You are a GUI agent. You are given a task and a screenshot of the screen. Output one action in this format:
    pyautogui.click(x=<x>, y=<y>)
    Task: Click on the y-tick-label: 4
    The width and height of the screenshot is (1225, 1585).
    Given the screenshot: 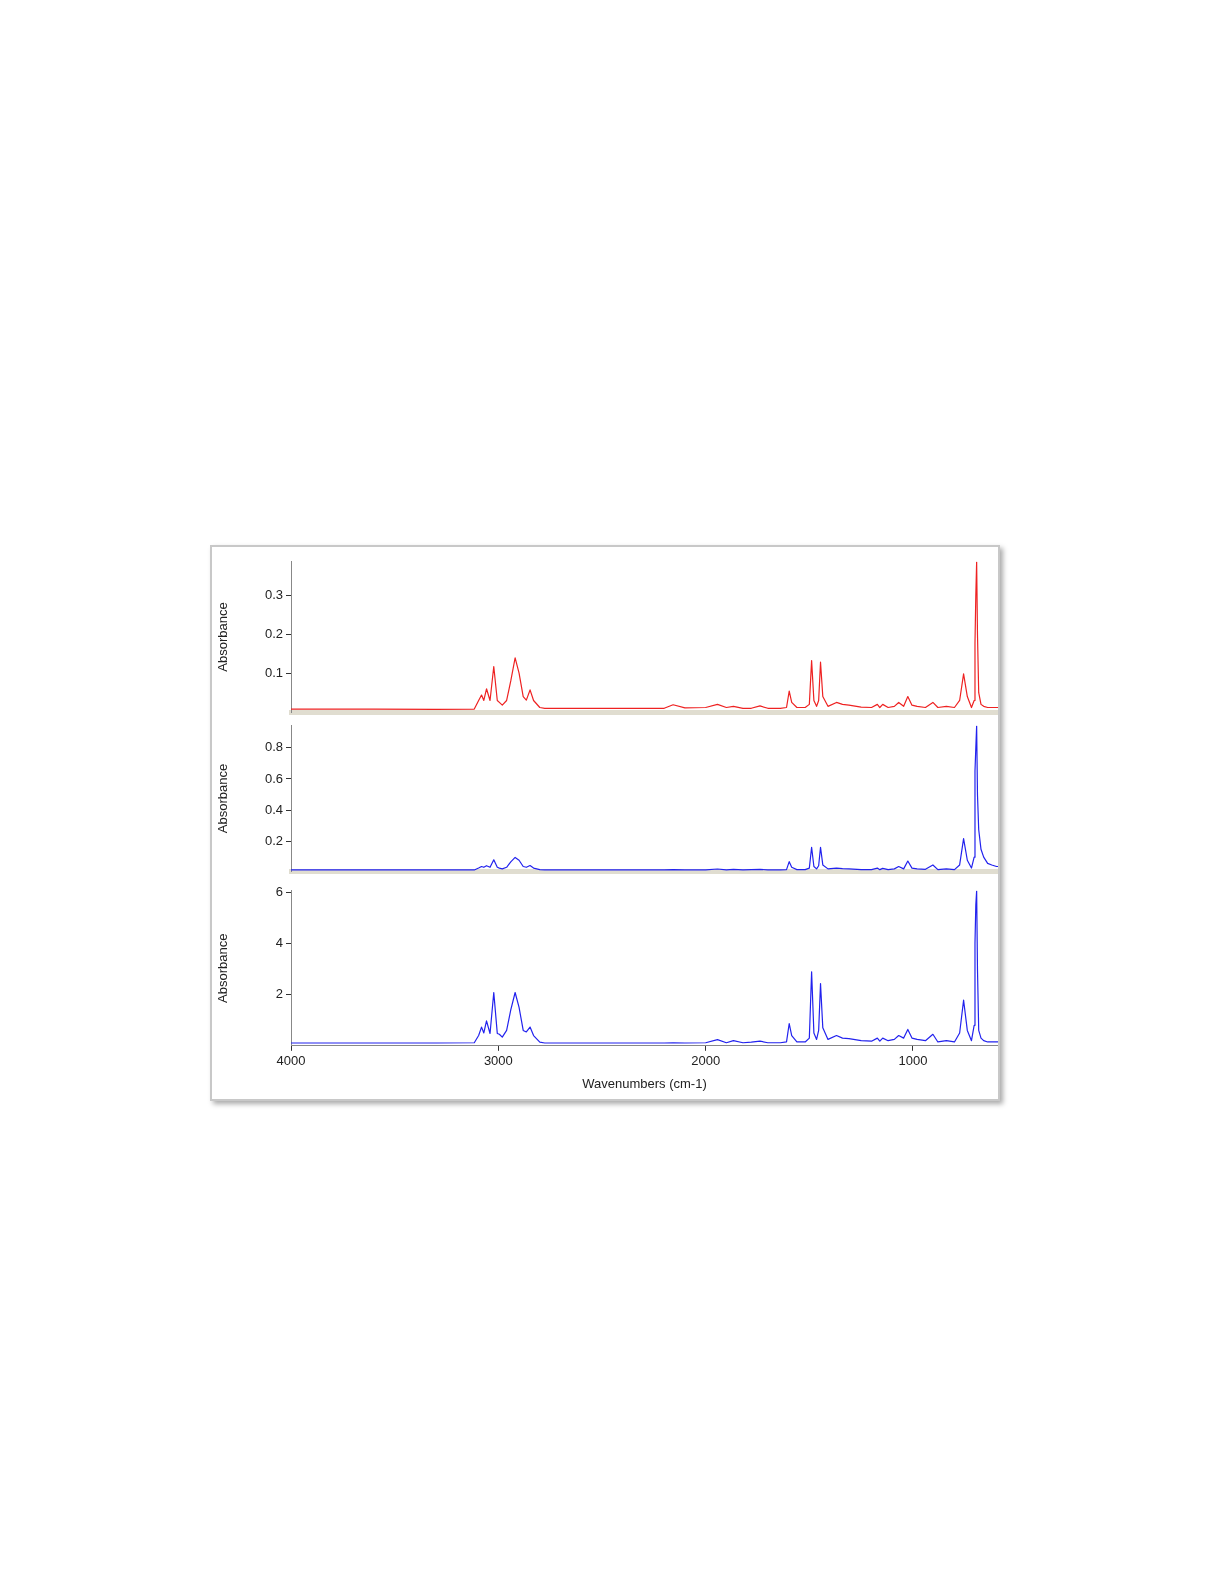 What is the action you would take?
    pyautogui.click(x=279, y=942)
    